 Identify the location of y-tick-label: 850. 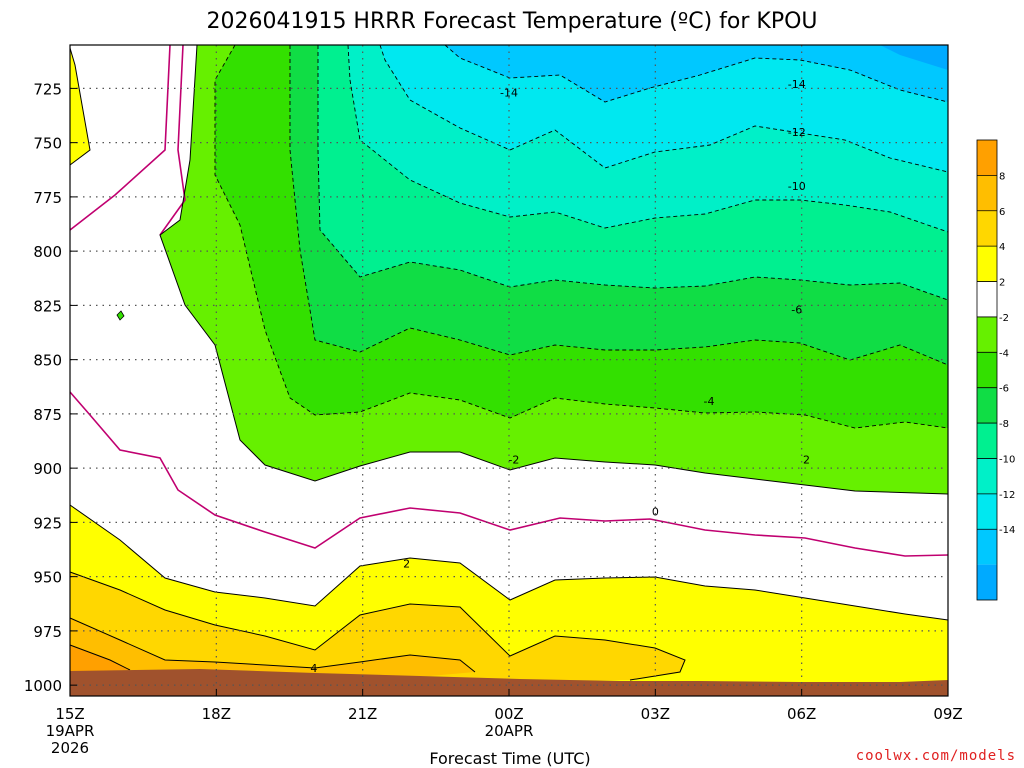
(47, 361).